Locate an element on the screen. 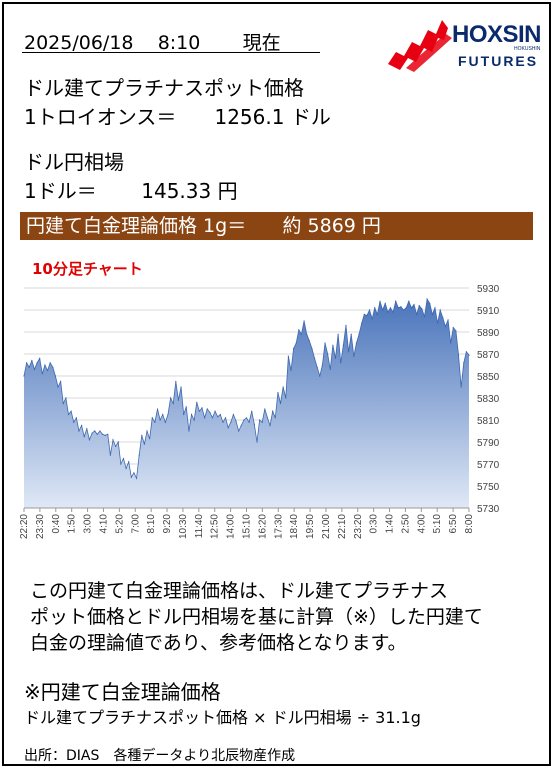 The width and height of the screenshot is (557, 772). x-tick-label: 2:50 is located at coordinates (405, 524).